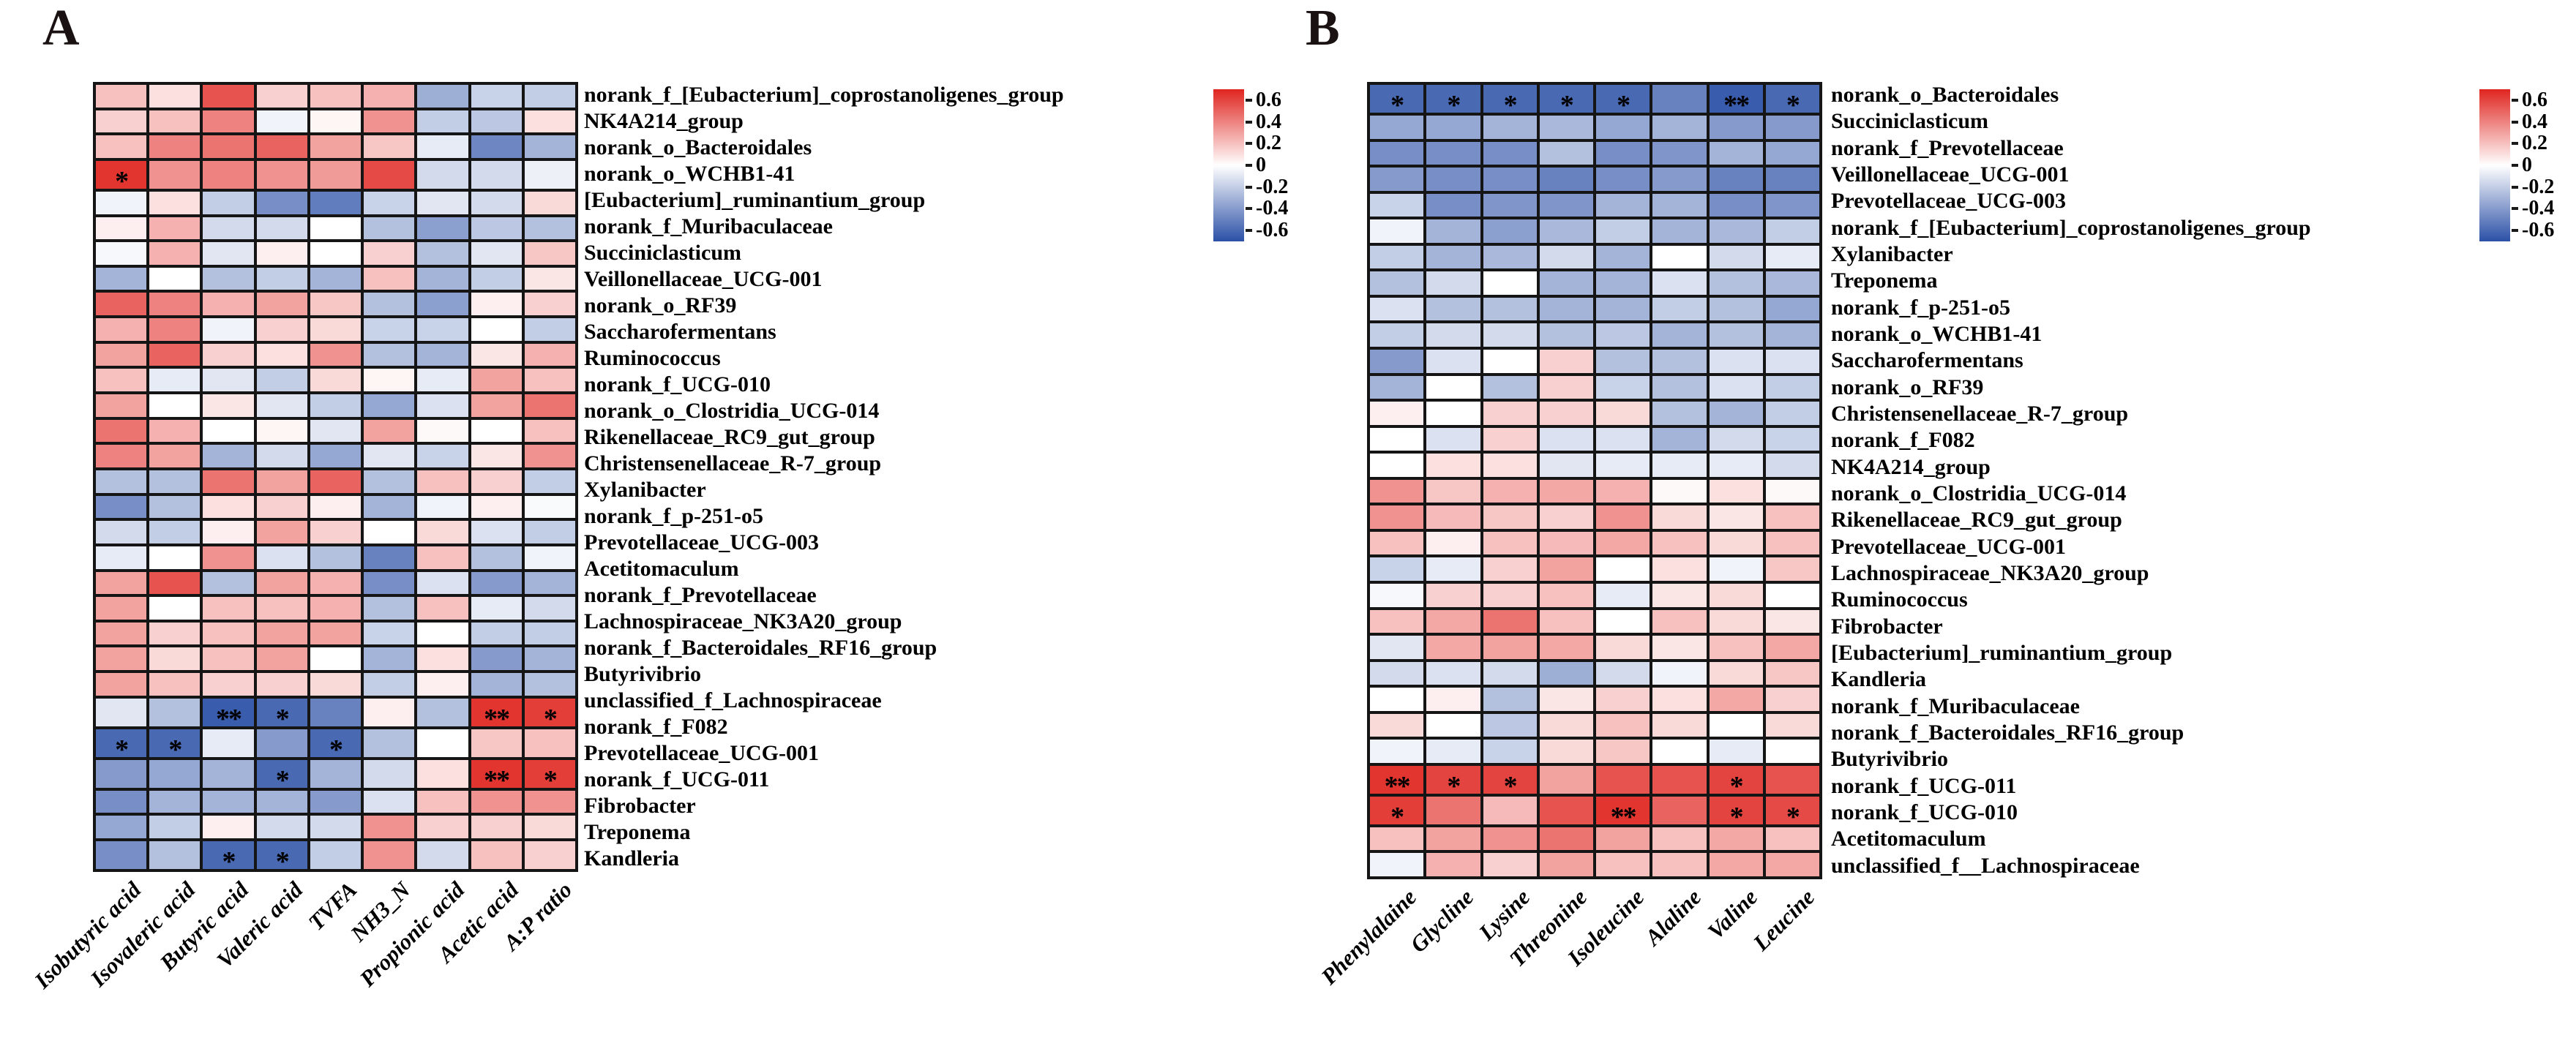  What do you see at coordinates (632, 858) in the screenshot?
I see `row-label: Kandleria` at bounding box center [632, 858].